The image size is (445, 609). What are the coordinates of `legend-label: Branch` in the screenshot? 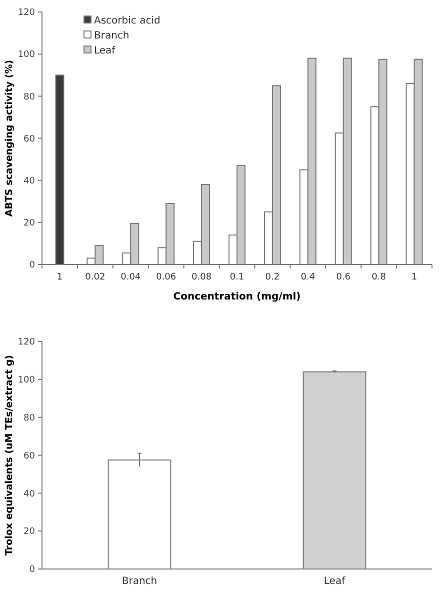 It's located at (112, 36).